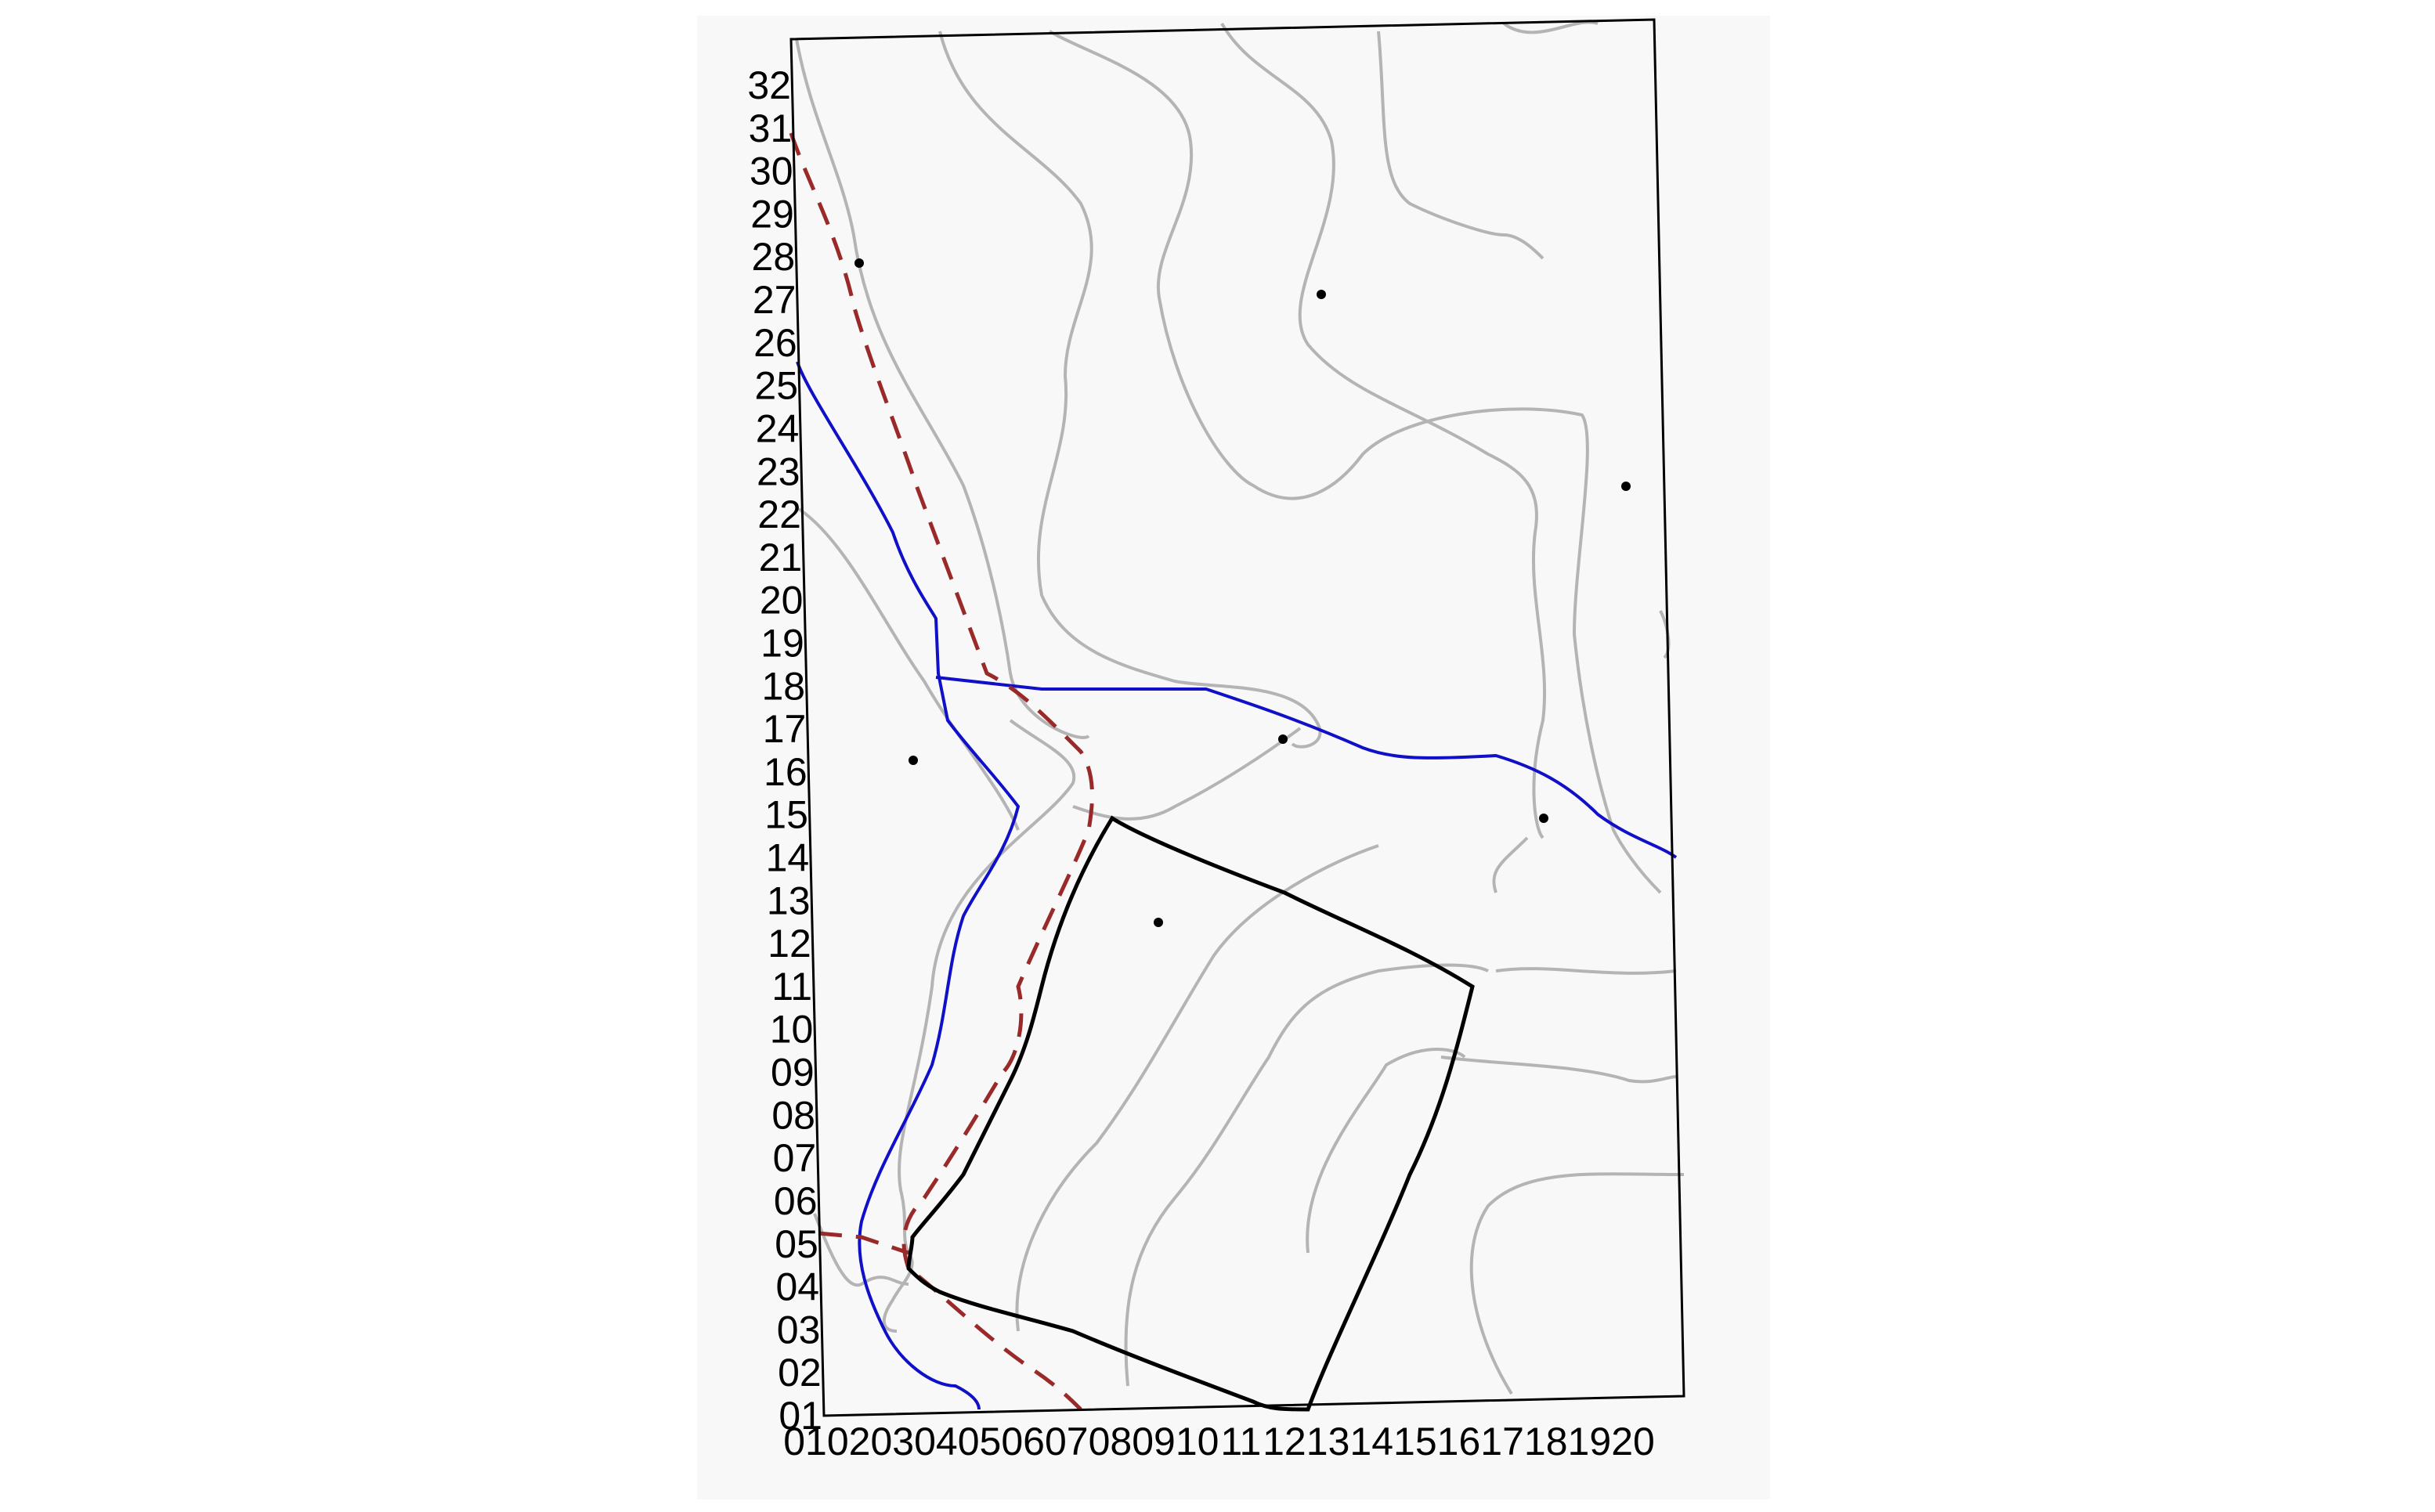 Image resolution: width=2435 pixels, height=1512 pixels. What do you see at coordinates (771, 128) in the screenshot?
I see `y-tick-label: 31` at bounding box center [771, 128].